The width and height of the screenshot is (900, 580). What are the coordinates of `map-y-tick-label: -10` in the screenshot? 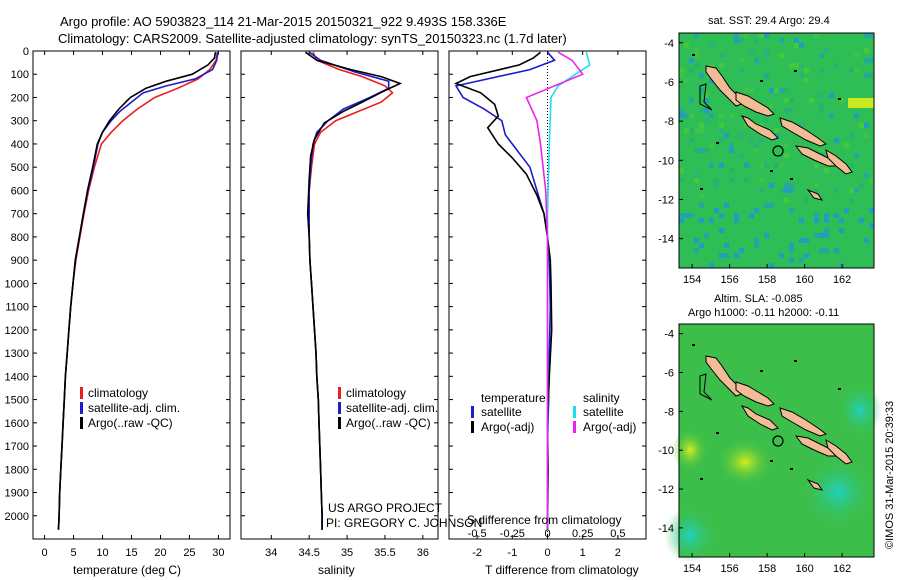 It's located at (666, 451).